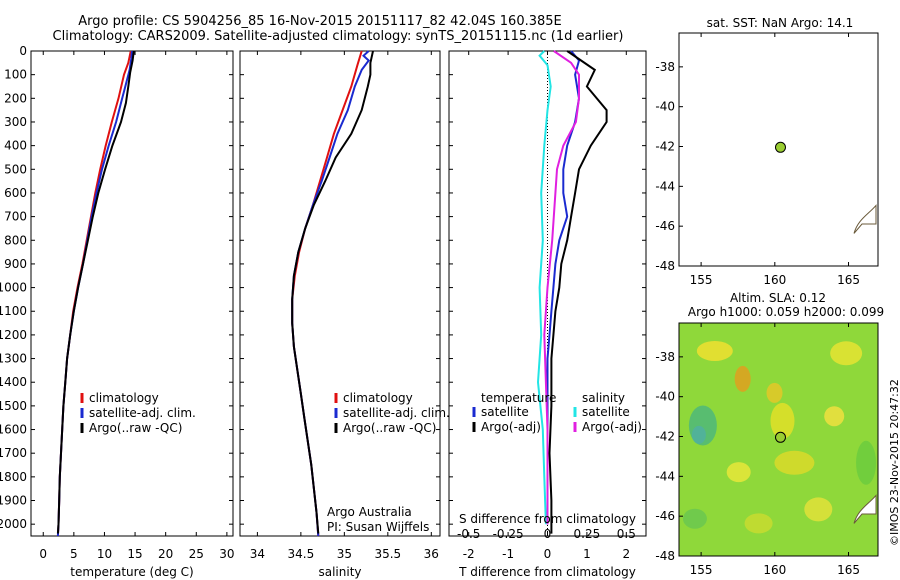 This screenshot has height=580, width=900. What do you see at coordinates (15, 264) in the screenshot?
I see `y-tick-label: 900` at bounding box center [15, 264].